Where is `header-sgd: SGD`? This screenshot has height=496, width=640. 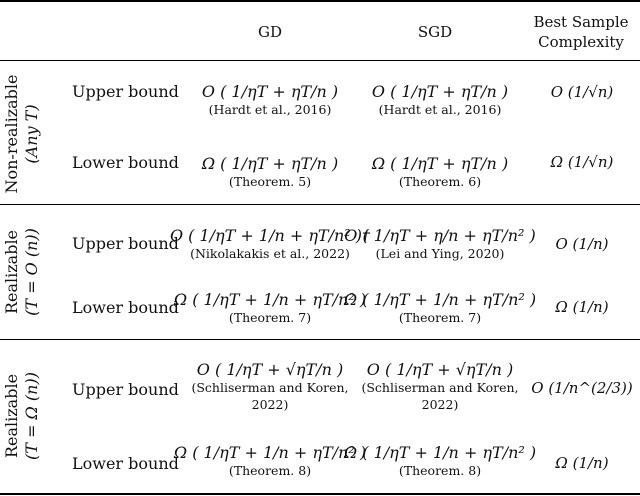
header-sgd: SGD is located at coordinates (435, 32).